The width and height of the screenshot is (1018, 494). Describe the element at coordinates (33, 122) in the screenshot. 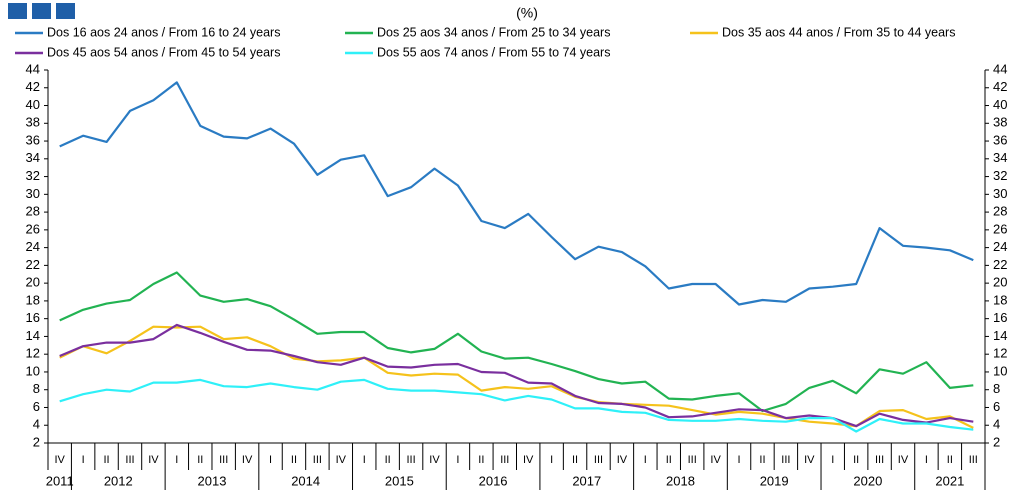

I see `y-tick-label: 38` at that location.